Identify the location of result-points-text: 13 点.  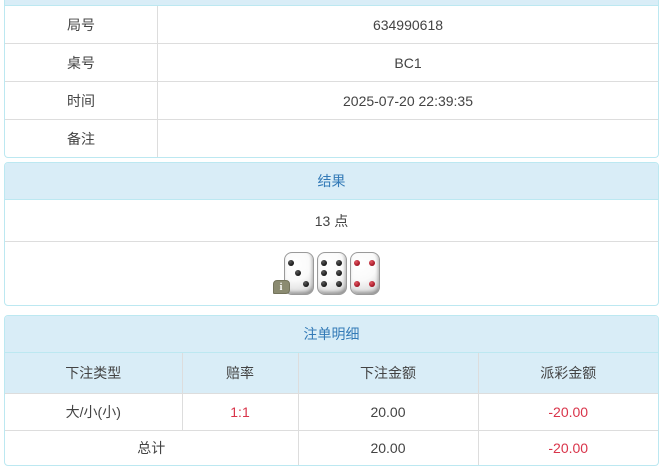
(331, 220).